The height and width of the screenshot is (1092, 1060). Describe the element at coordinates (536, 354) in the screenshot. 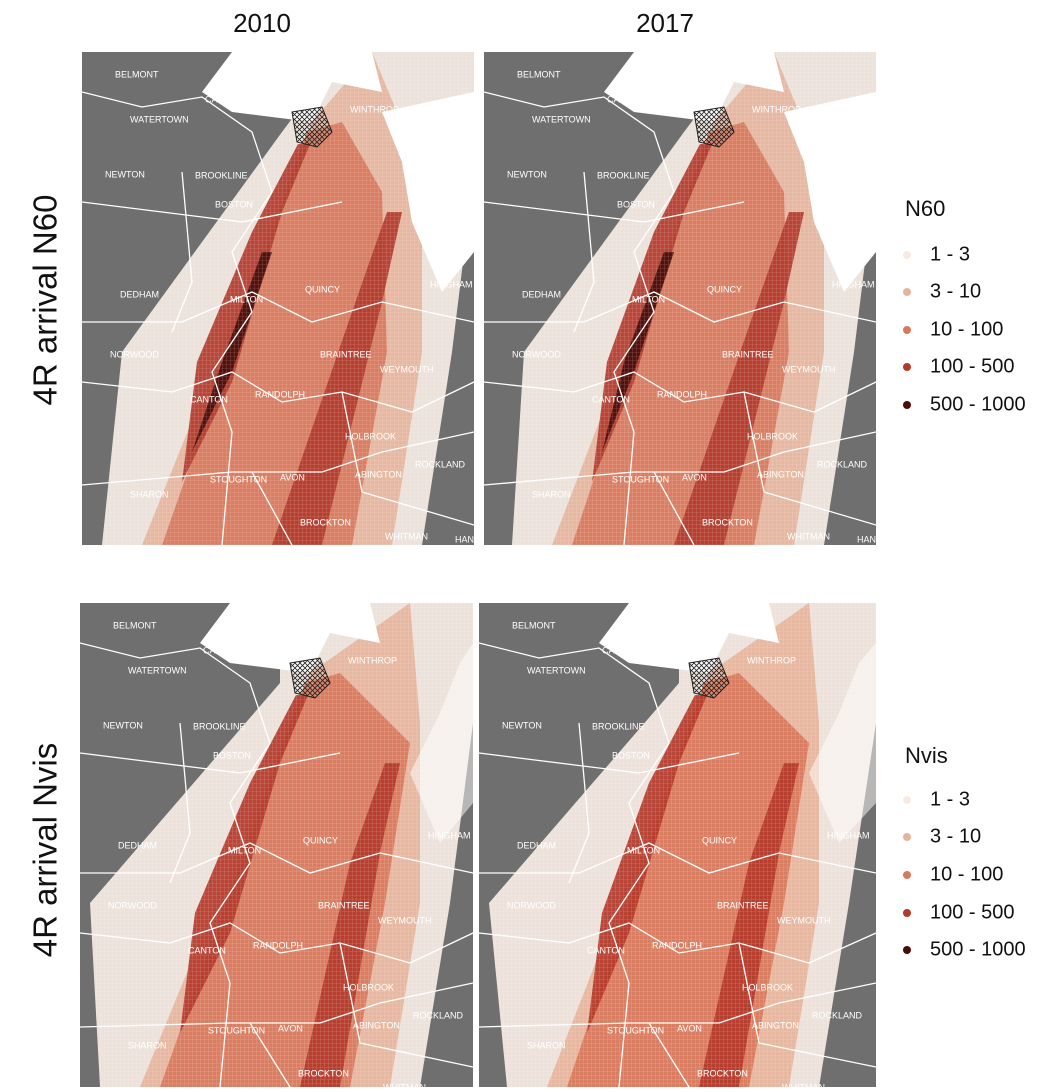

I see `town-label: NORWOOD` at that location.